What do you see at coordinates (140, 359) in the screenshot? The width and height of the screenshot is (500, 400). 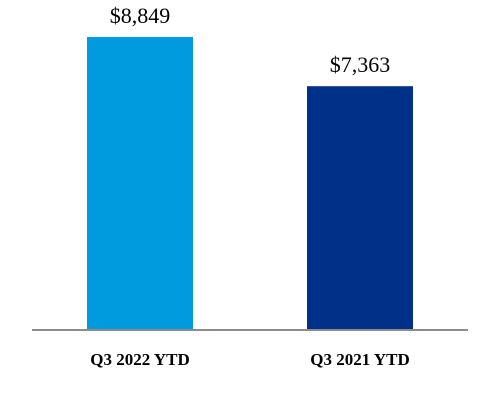 I see `x-tick-label-0: Q3 2022 YTD` at bounding box center [140, 359].